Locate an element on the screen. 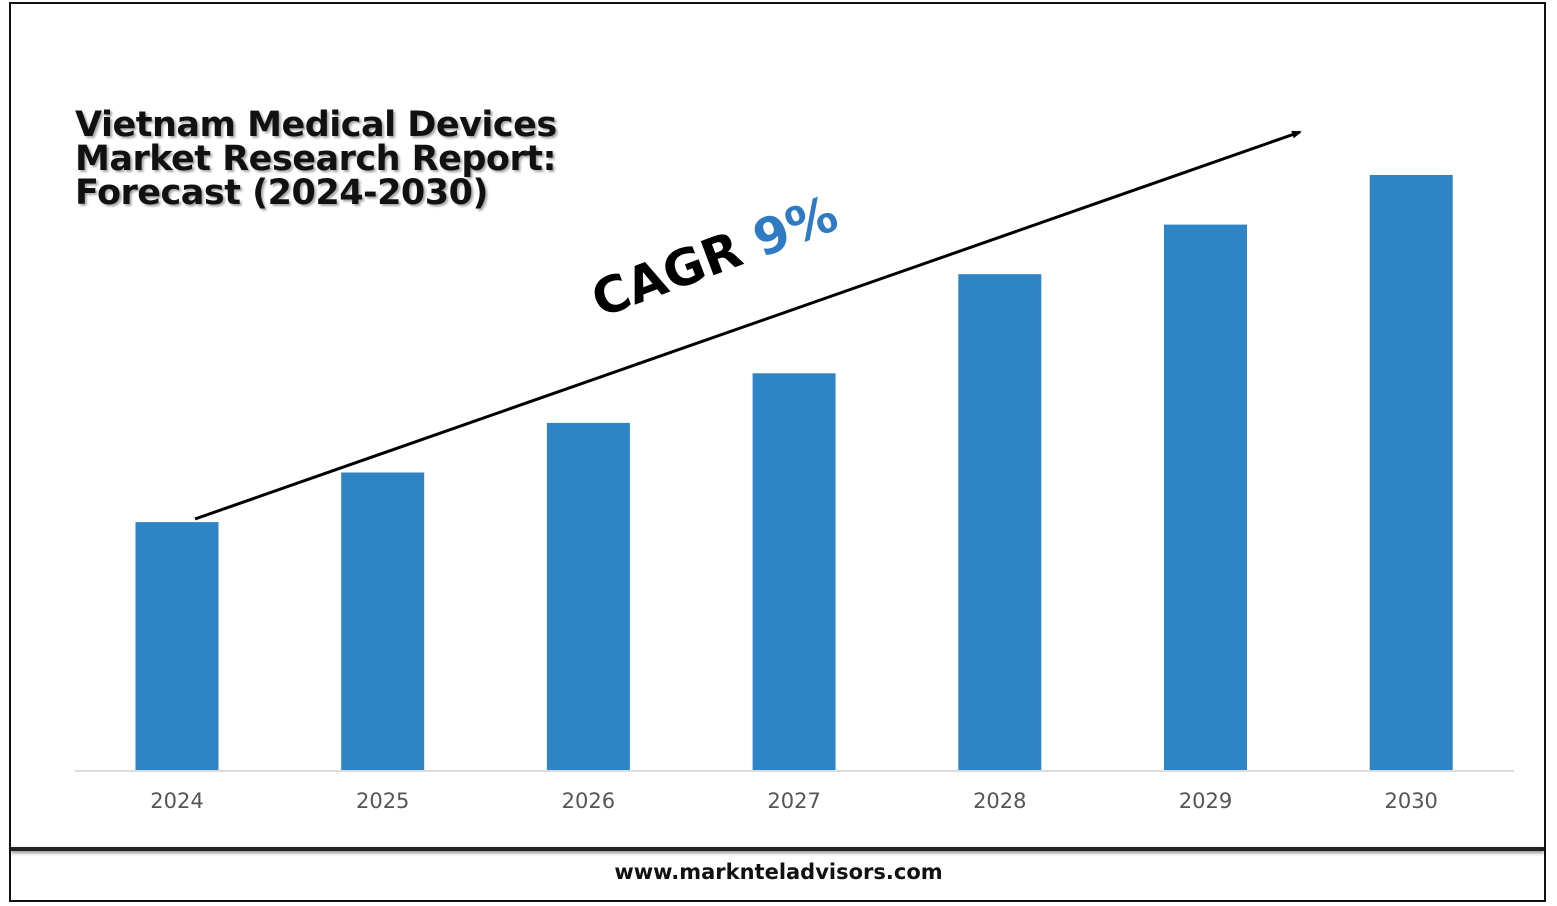 This screenshot has height=906, width=1557. x-tick-label-2029: 2029 is located at coordinates (1205, 801).